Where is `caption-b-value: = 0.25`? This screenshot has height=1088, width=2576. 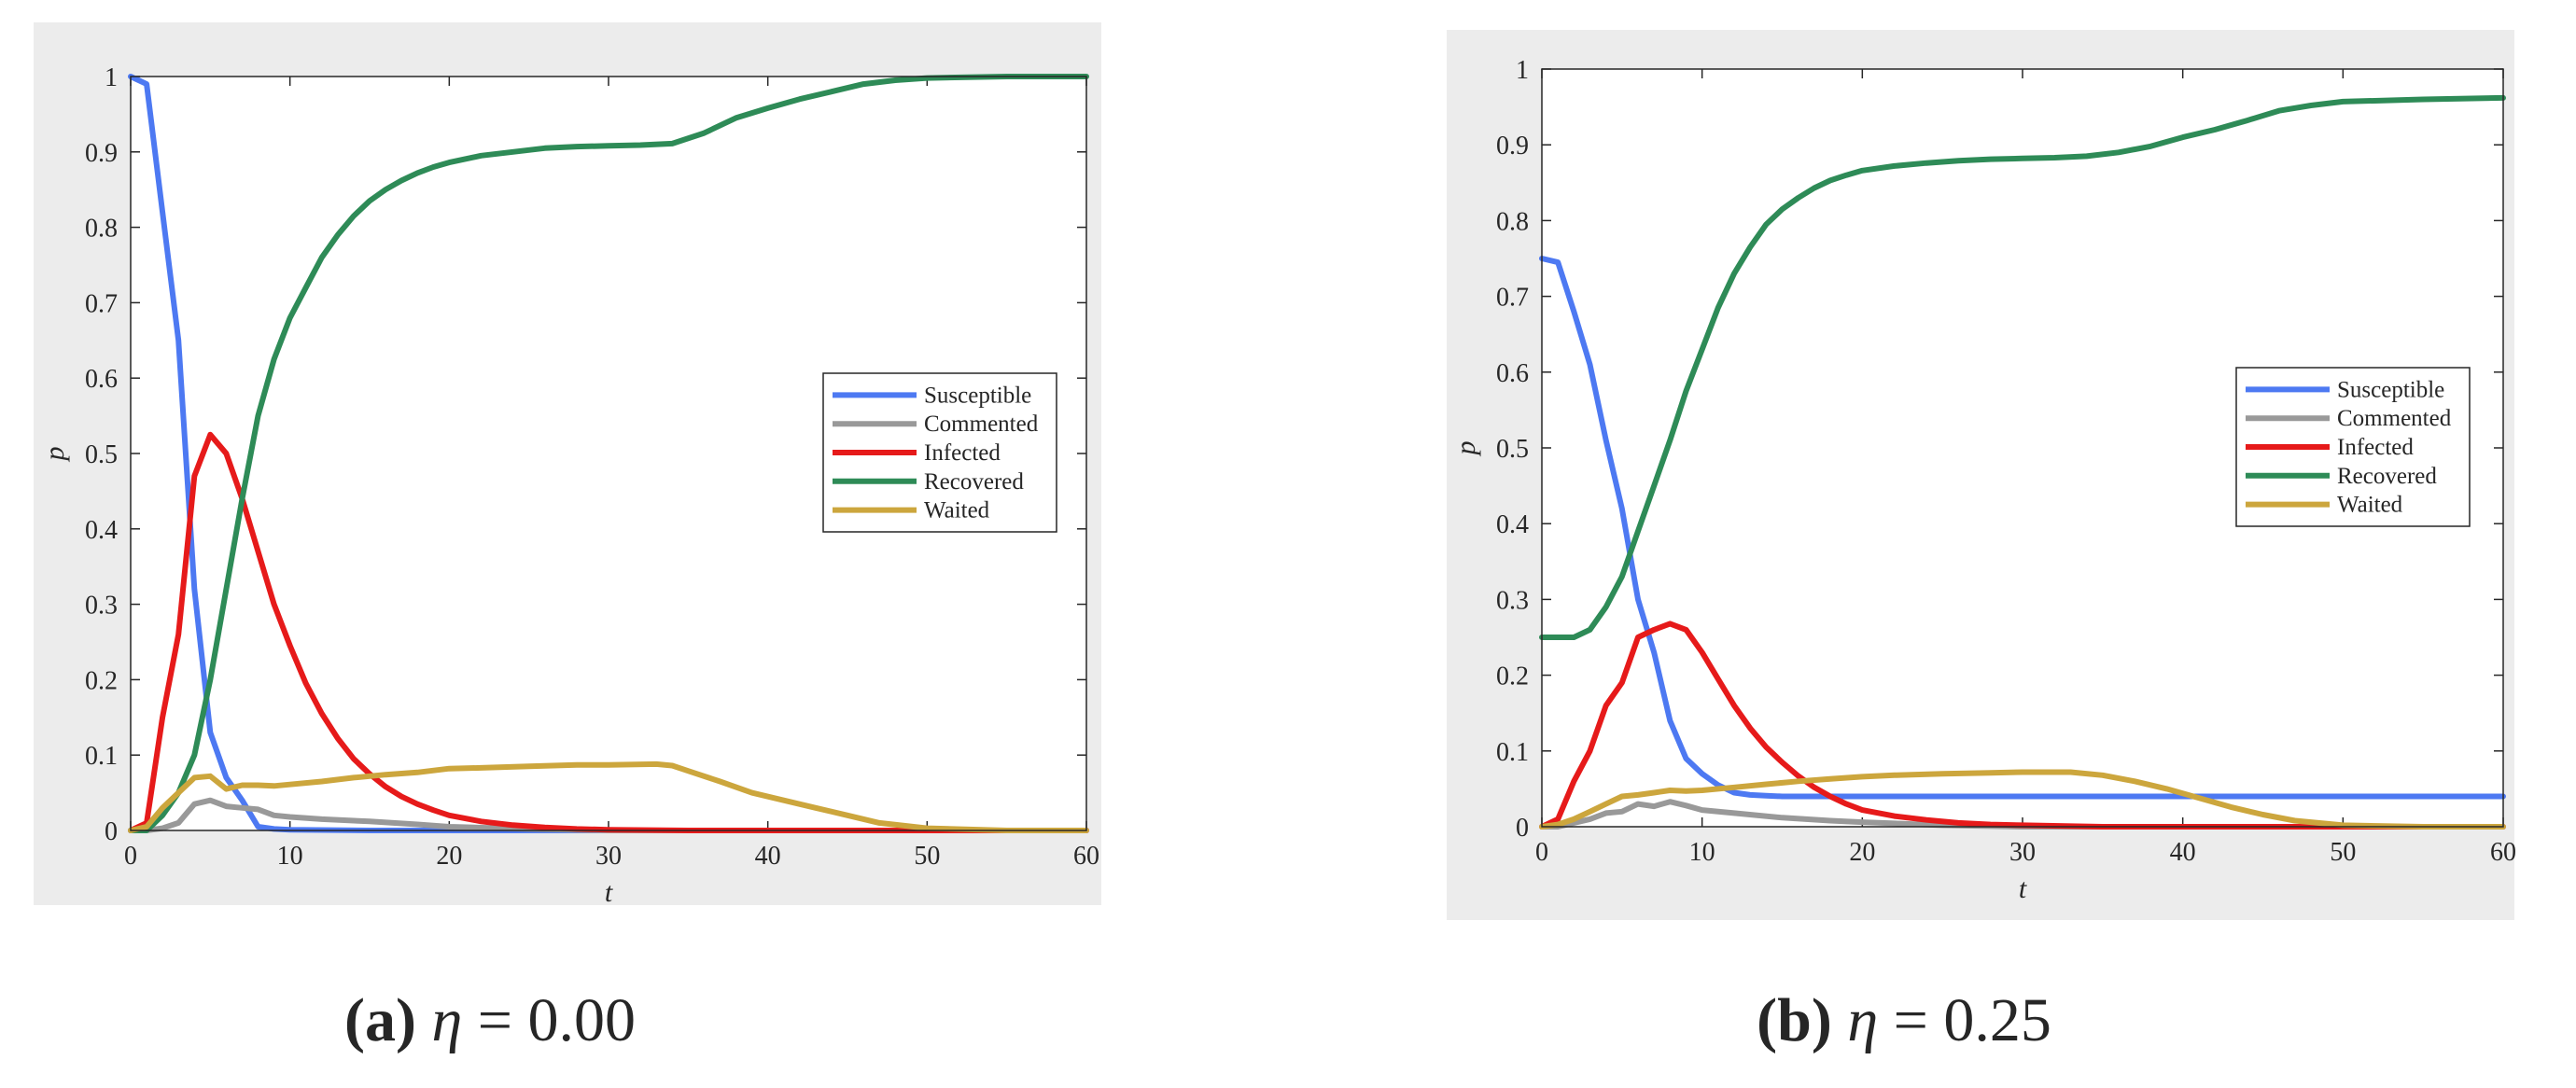
caption-b-value: = 0.25 is located at coordinates (1972, 1020).